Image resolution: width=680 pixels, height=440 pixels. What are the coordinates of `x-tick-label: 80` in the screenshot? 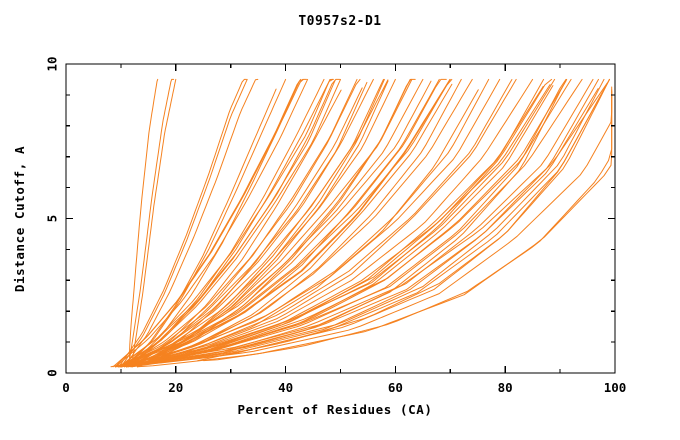 It's located at (505, 387).